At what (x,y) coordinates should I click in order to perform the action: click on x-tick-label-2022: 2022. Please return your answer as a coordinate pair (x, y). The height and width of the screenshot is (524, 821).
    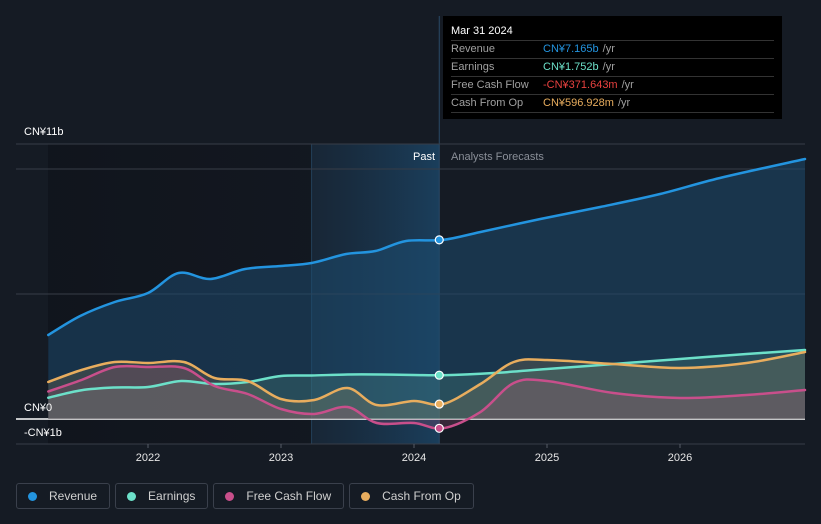
    Looking at the image, I should click on (148, 458).